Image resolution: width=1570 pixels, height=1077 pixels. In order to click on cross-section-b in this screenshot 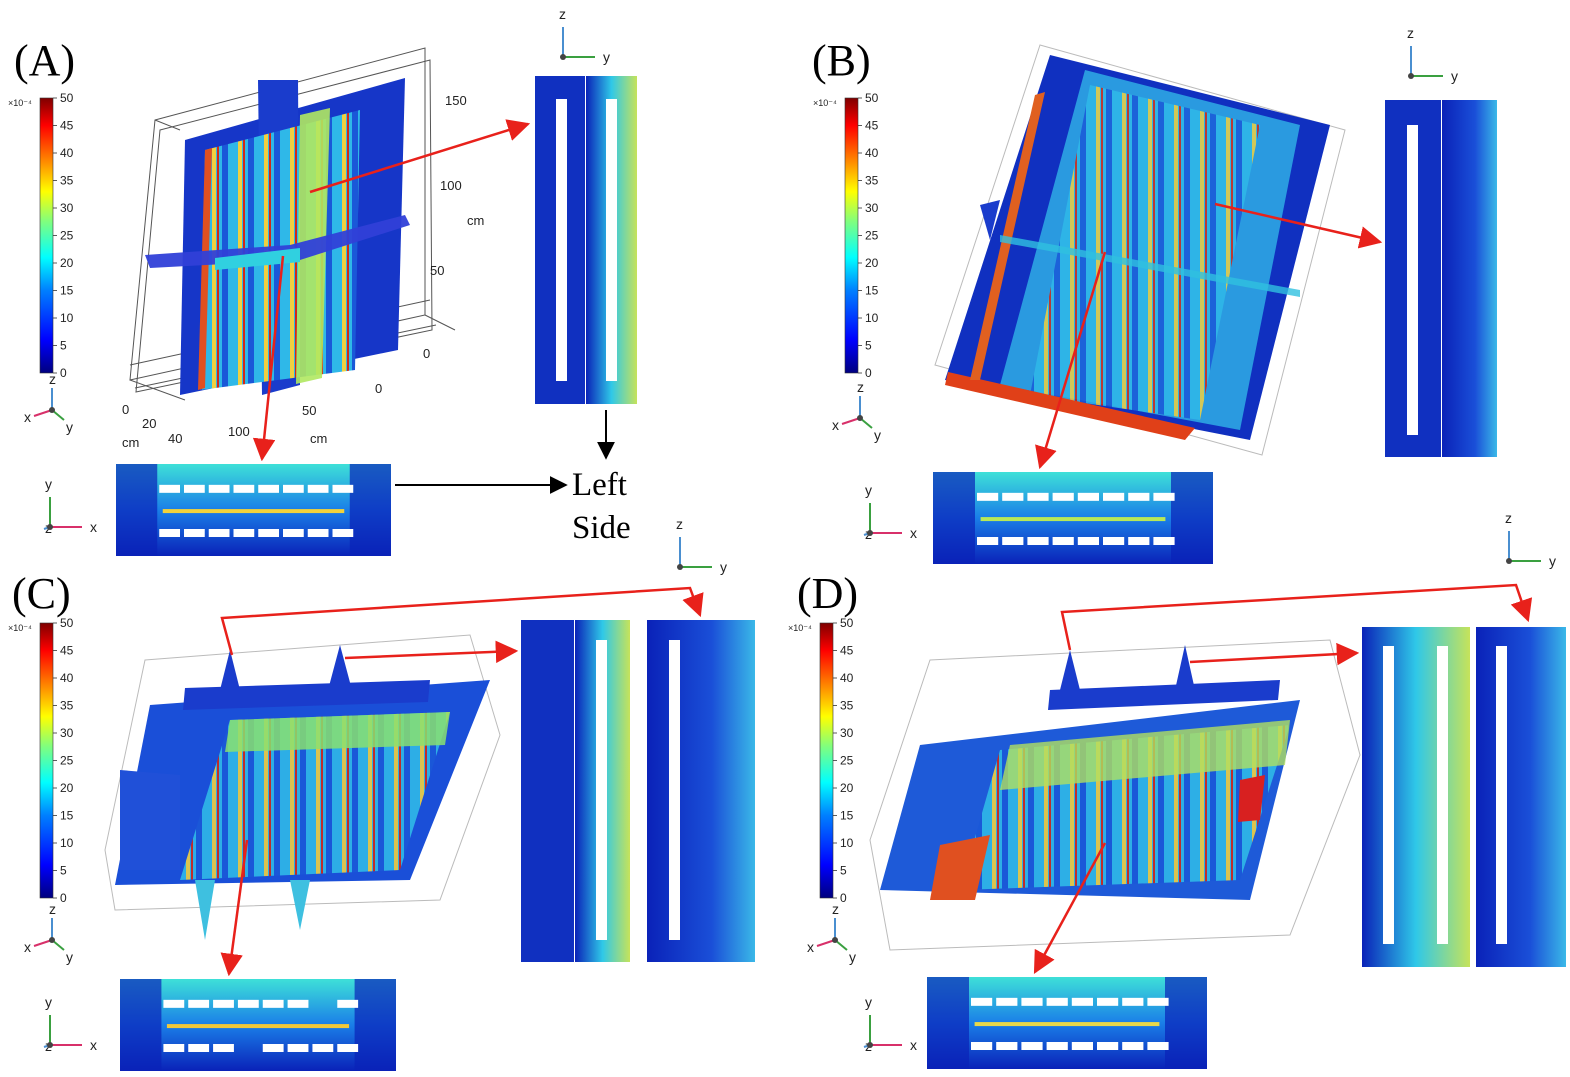, I will do `click(1073, 518)`.